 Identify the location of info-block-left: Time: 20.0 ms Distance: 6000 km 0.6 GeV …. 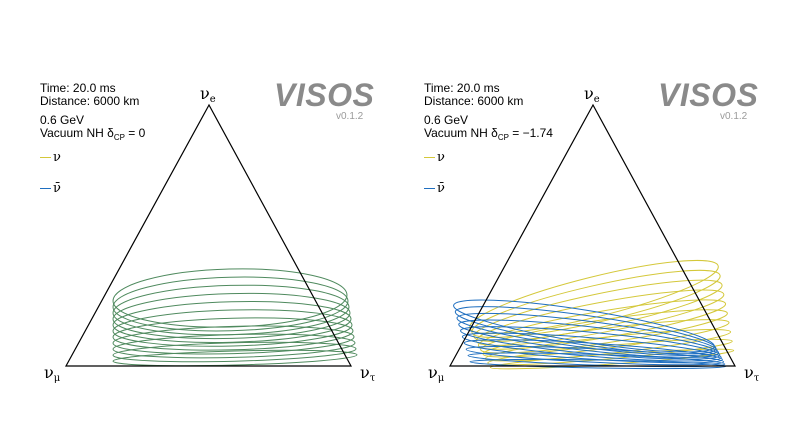
(92, 113).